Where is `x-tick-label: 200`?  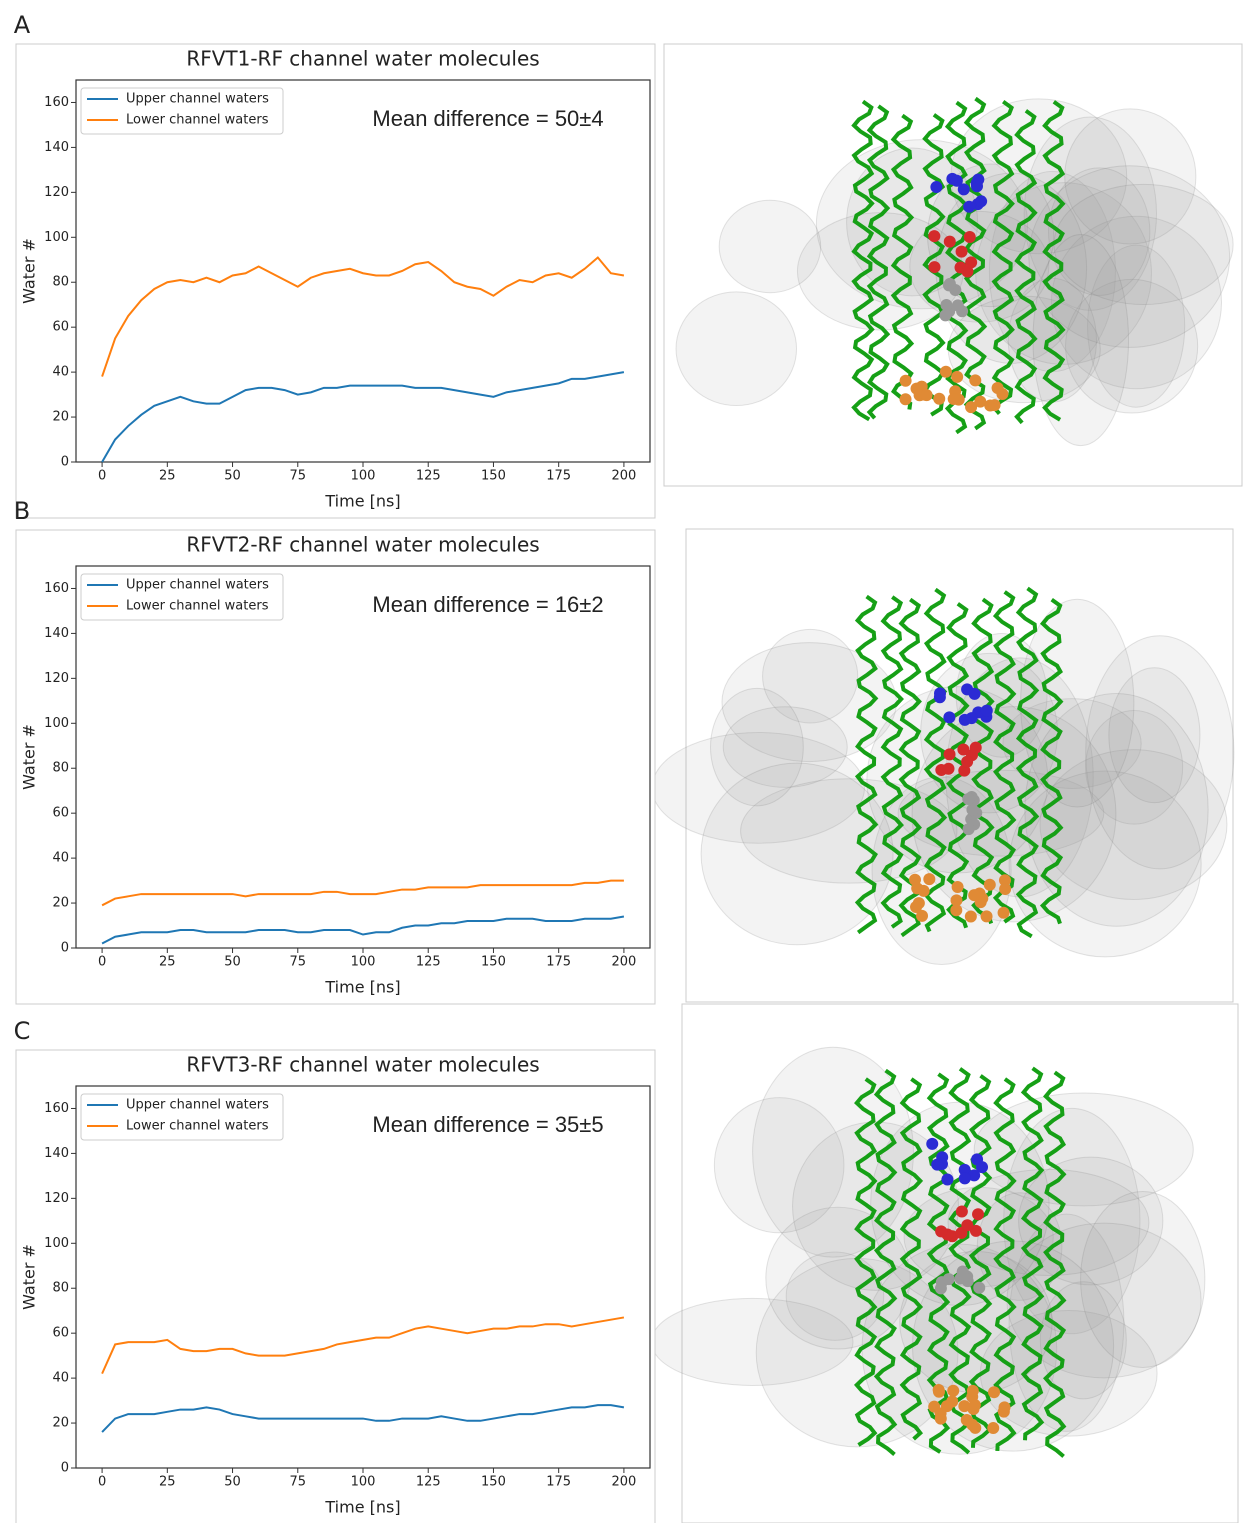
x-tick-label: 200 is located at coordinates (623, 1482).